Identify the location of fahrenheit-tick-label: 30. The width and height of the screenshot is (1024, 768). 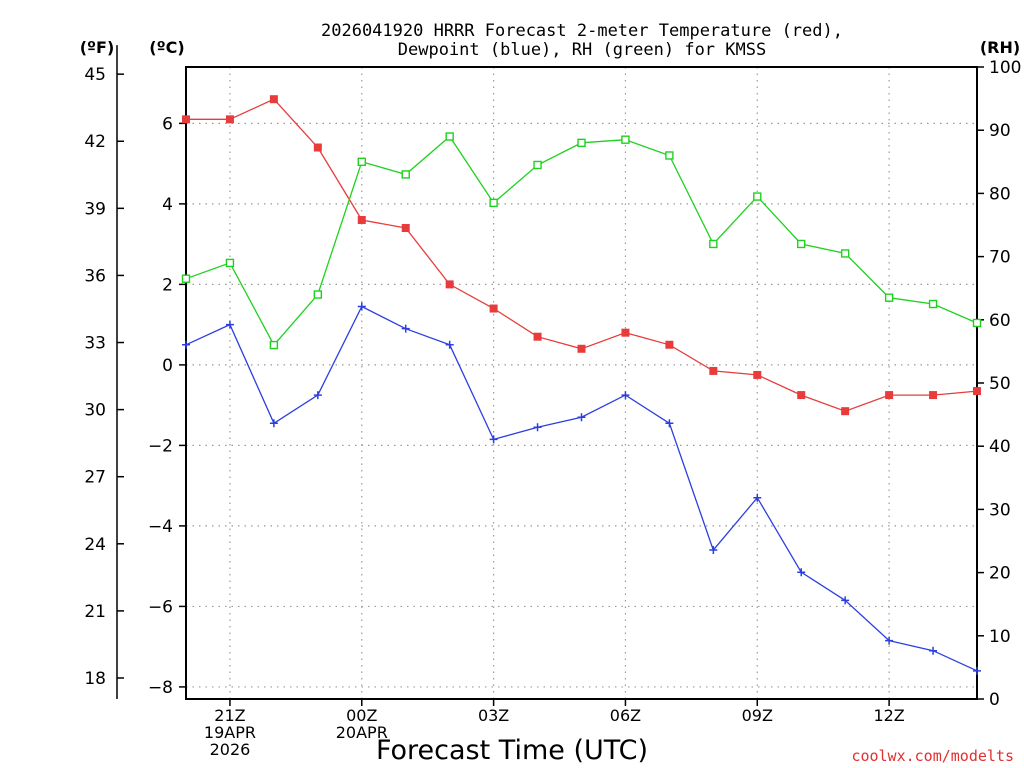
(95, 411).